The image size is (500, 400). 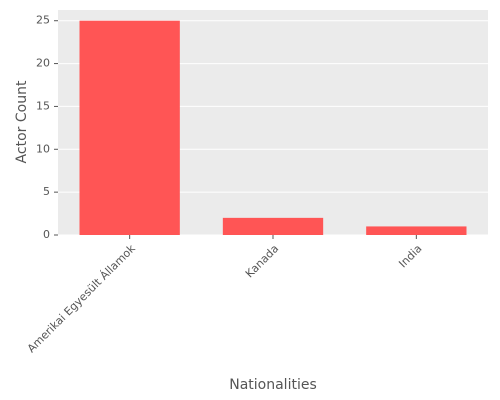 I want to click on y-tick-label: 0, so click(x=46, y=234).